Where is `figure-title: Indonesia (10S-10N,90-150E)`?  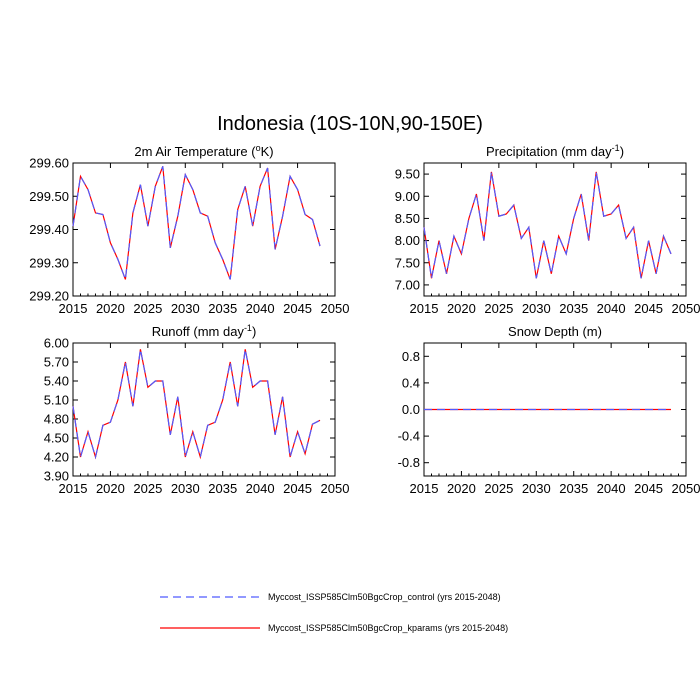 figure-title: Indonesia (10S-10N,90-150E) is located at coordinates (350, 124).